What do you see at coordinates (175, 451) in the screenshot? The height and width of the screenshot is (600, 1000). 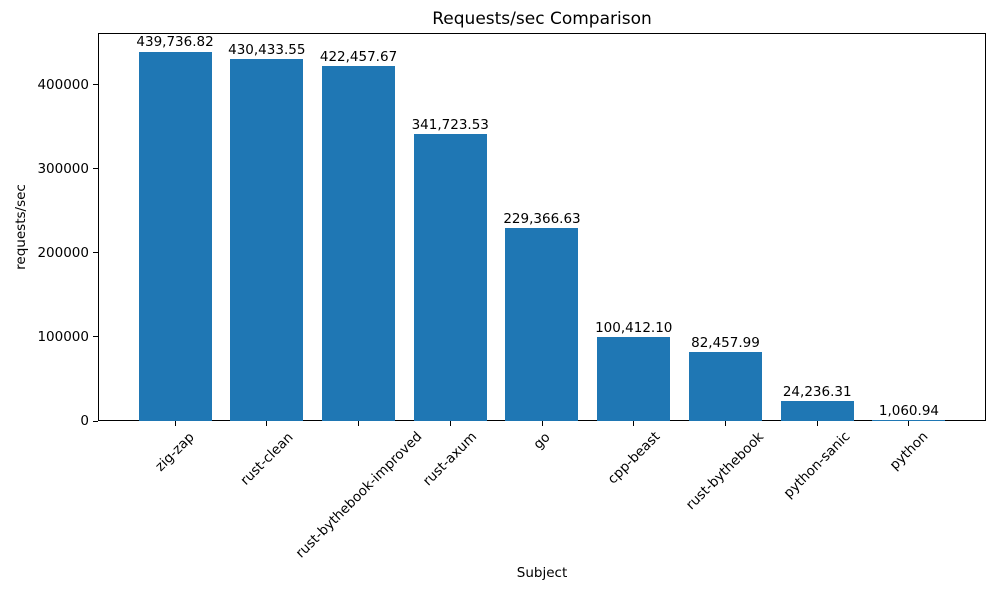 I see `x-tick-label: zig-zap` at bounding box center [175, 451].